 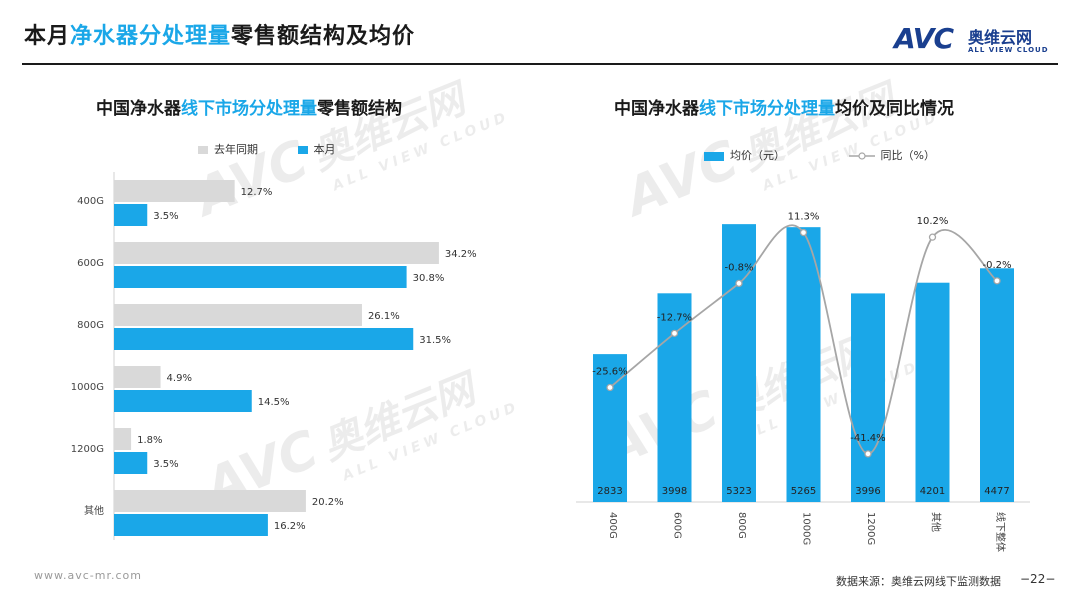 What do you see at coordinates (435, 340) in the screenshot?
I see `left-label-this-month: 31.5%` at bounding box center [435, 340].